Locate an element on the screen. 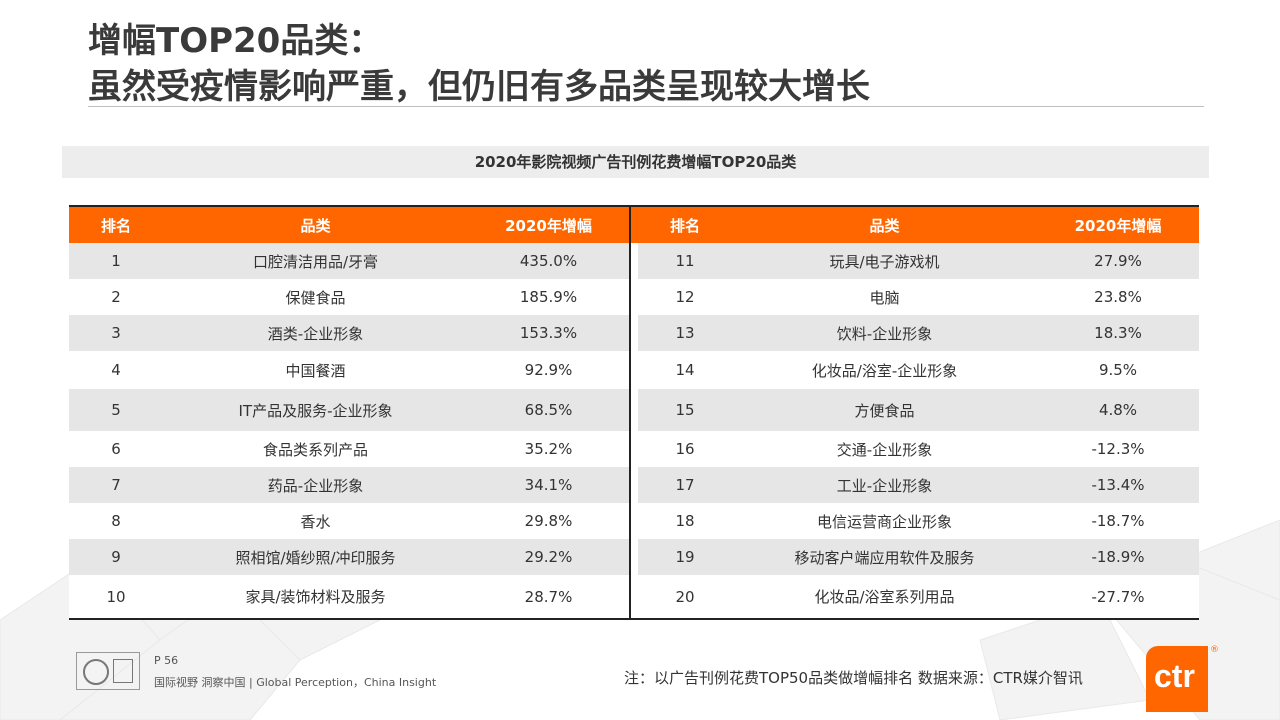 Image resolution: width=1280 pixels, height=720 pixels. growth-cell: 185.9% is located at coordinates (549, 297).